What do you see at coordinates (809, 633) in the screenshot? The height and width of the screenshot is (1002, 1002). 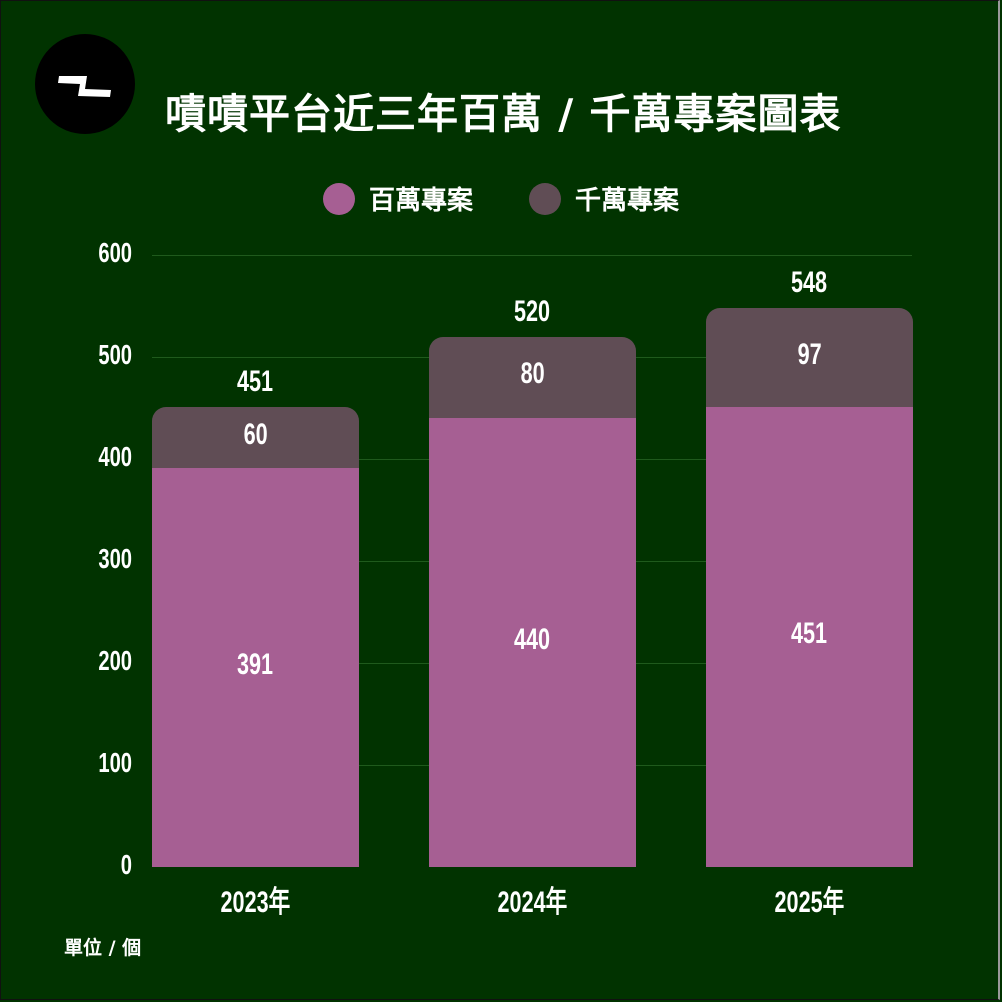 I see `segment-value-million: 451` at bounding box center [809, 633].